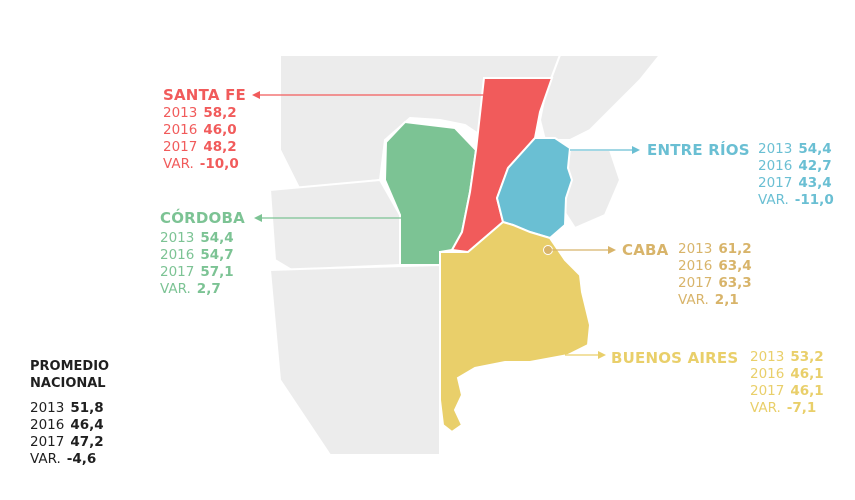  What do you see at coordinates (787, 357) in the screenshot?
I see `buenos-aires-row-2013: 2013 53,2` at bounding box center [787, 357].